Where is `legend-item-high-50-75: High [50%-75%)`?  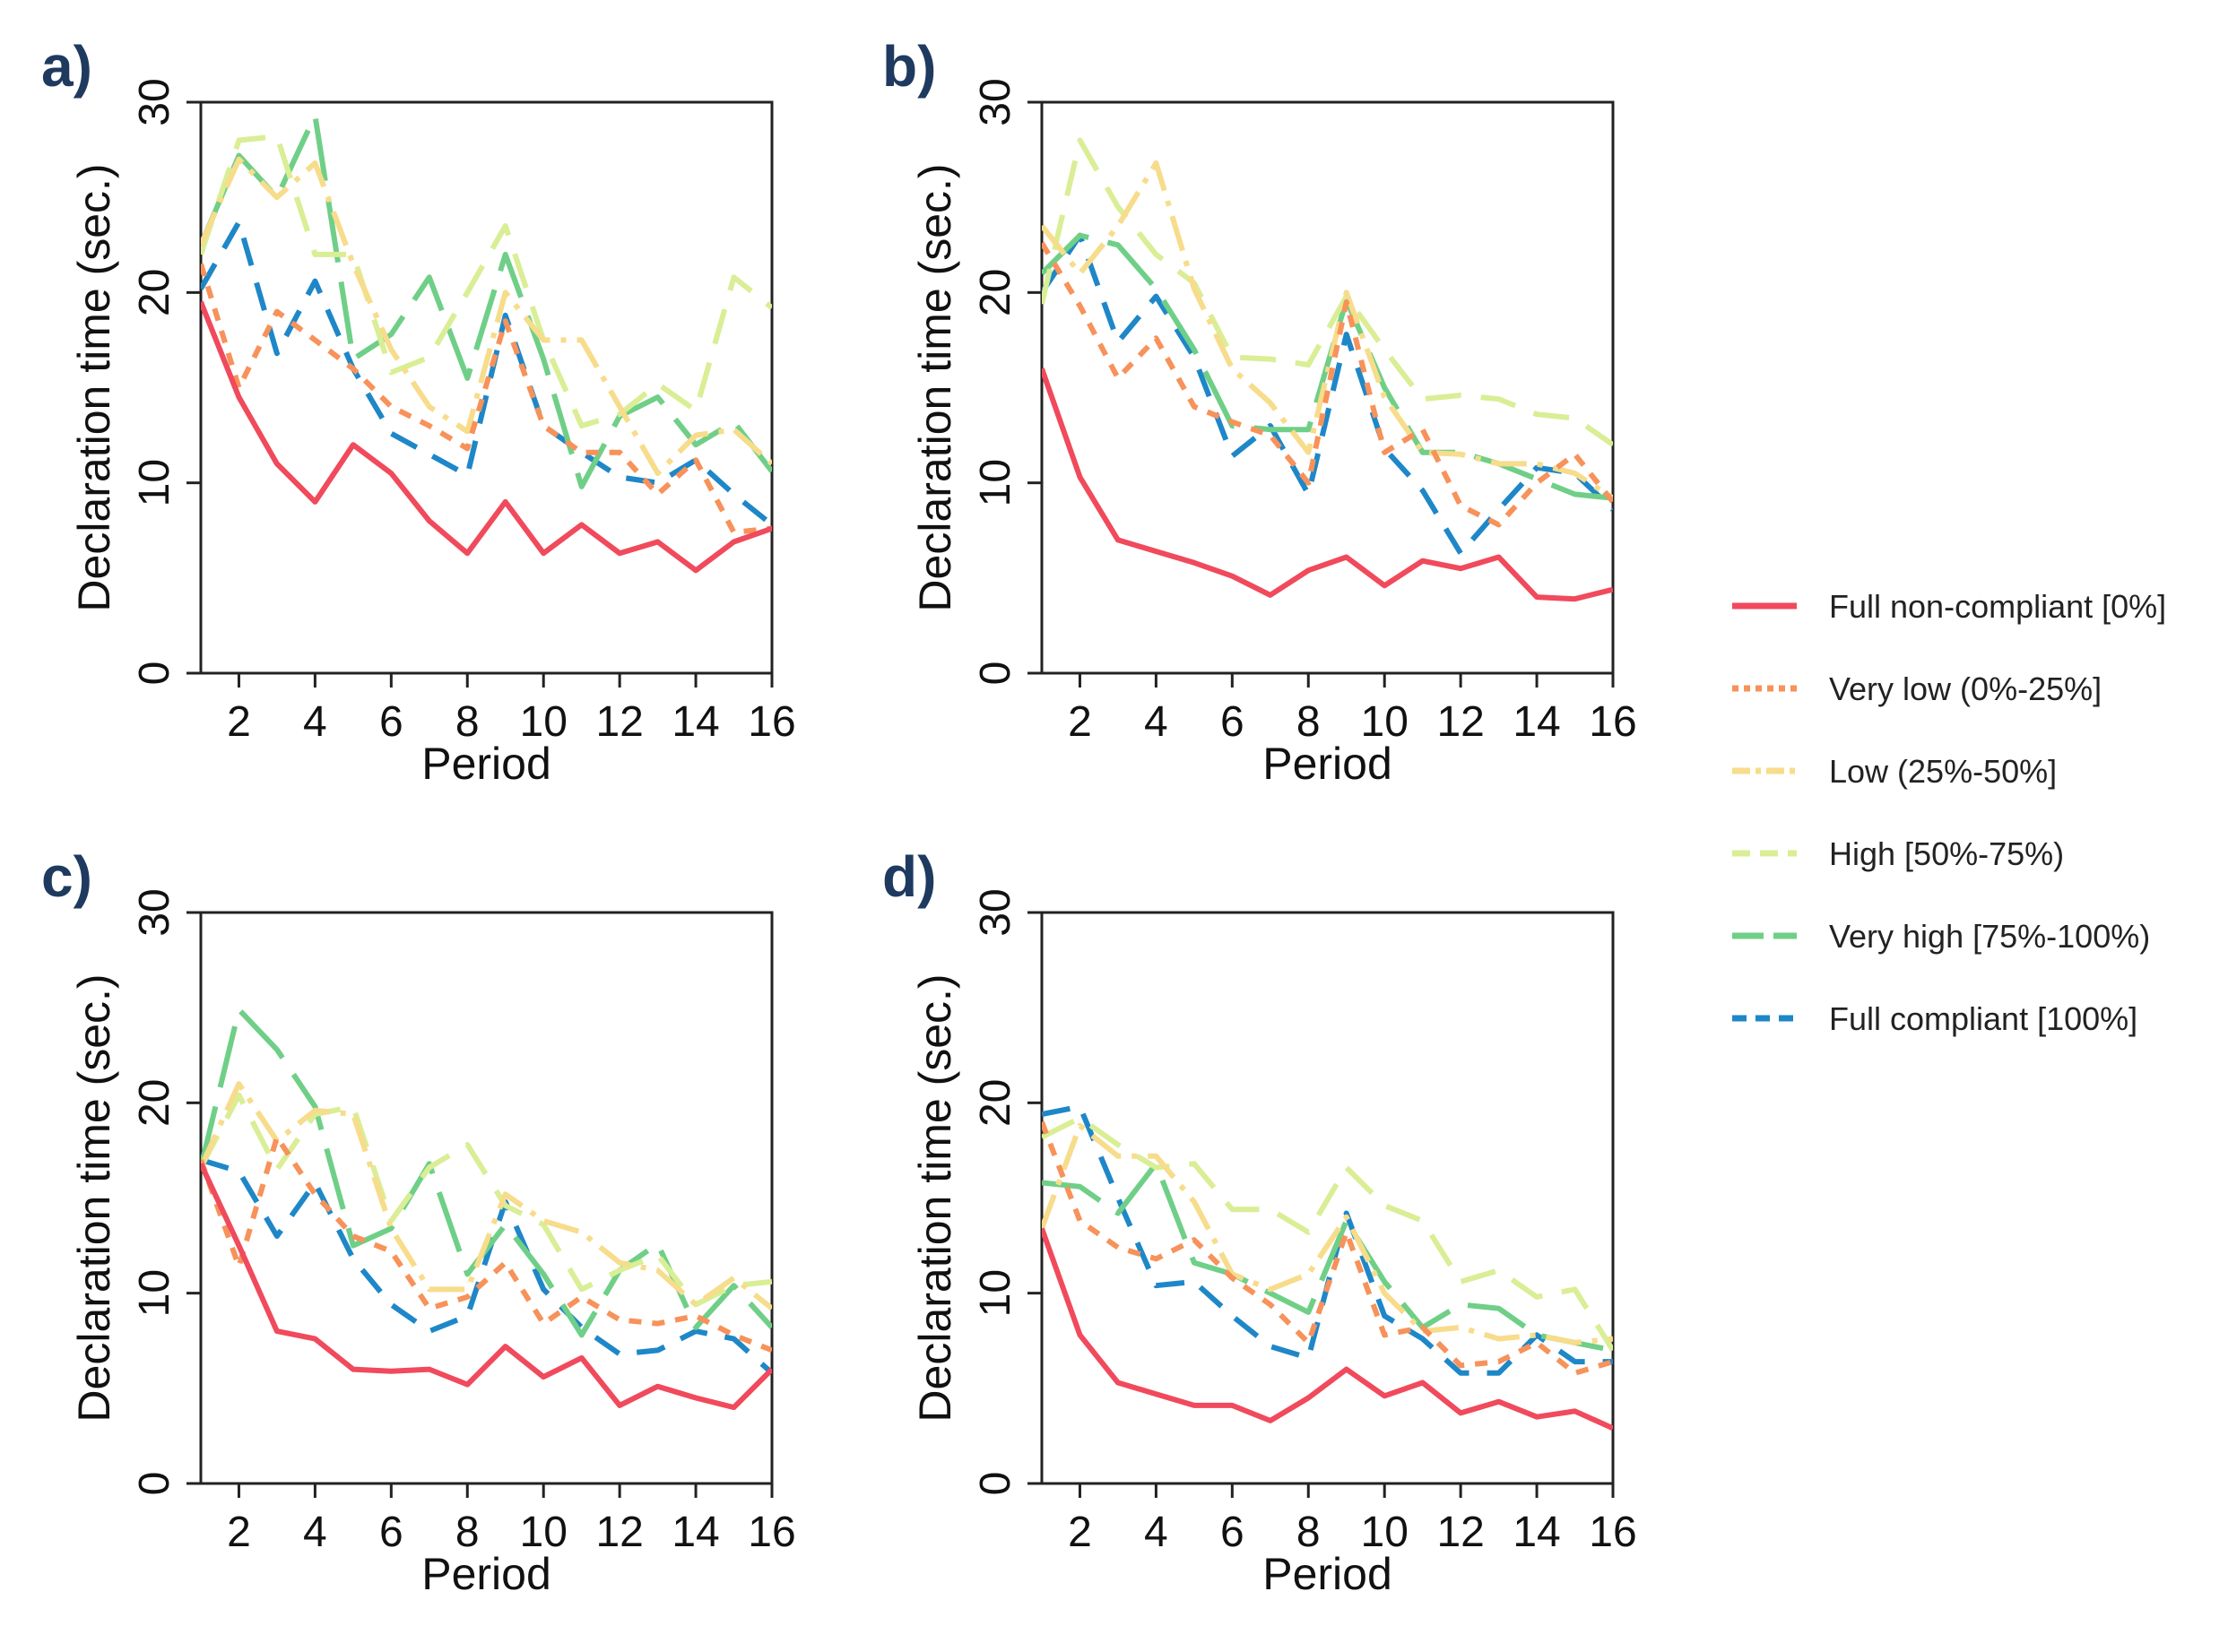
legend-item-high-50-75: High [50%-75%) is located at coordinates (1898, 853).